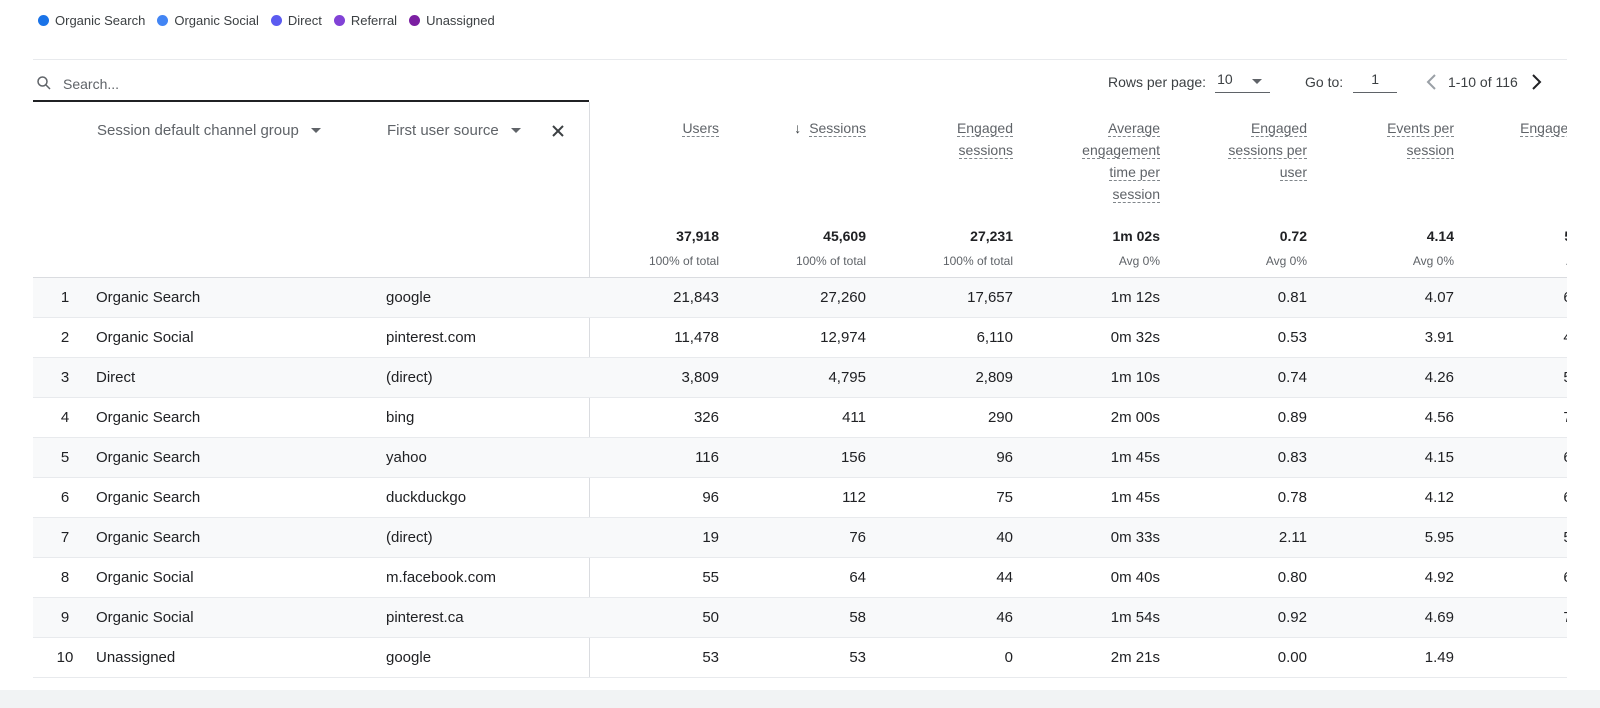 The height and width of the screenshot is (708, 1600). What do you see at coordinates (800, 658) in the screenshot?
I see `table-row: 10 Unassigned google 53 53 0 2m 21s 0.00 1.49` at bounding box center [800, 658].